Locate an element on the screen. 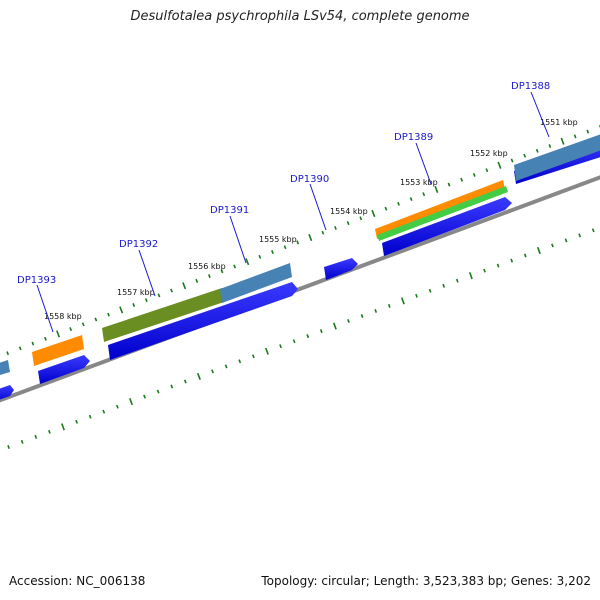 This screenshot has width=600, height=600. gene-label-dp1391: DP1391 is located at coordinates (229, 210).